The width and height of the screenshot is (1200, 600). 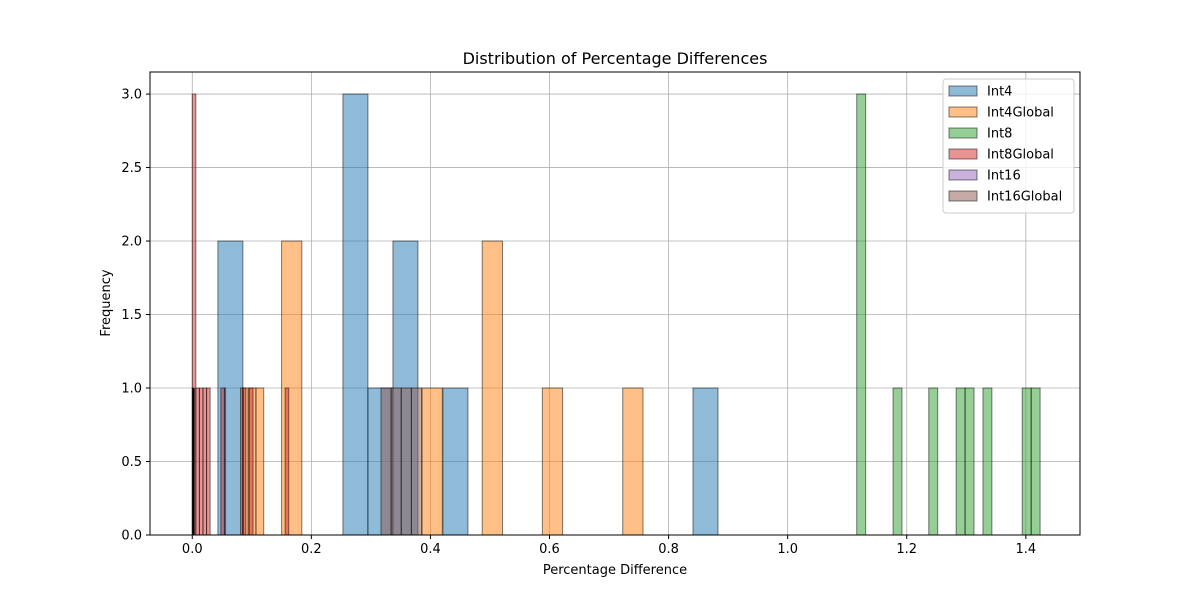 I want to click on x-tick-label: 1.2, so click(x=906, y=549).